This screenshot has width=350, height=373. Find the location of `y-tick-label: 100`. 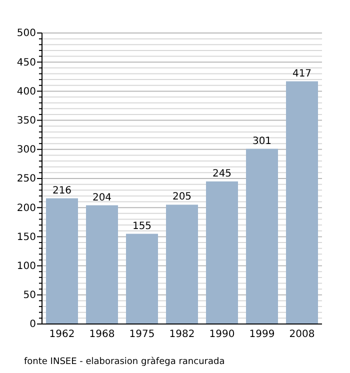

y-tick-label: 100 is located at coordinates (26, 266).